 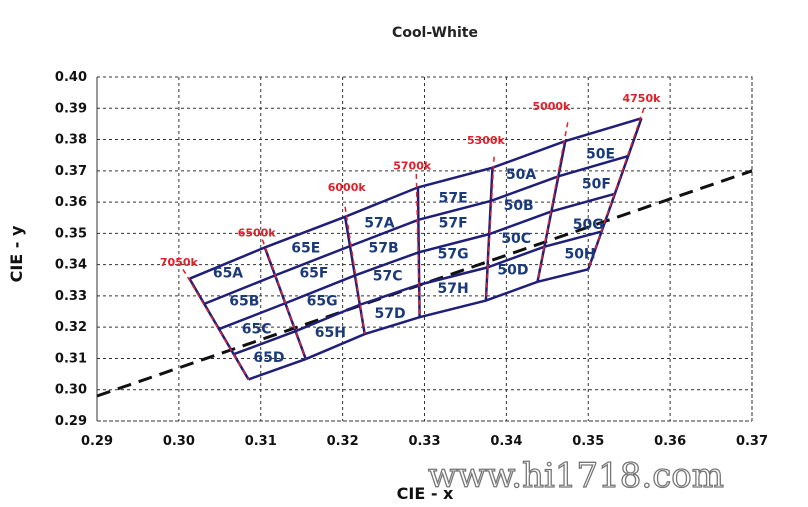 I want to click on x-tick-label: 0.31, so click(x=261, y=441).